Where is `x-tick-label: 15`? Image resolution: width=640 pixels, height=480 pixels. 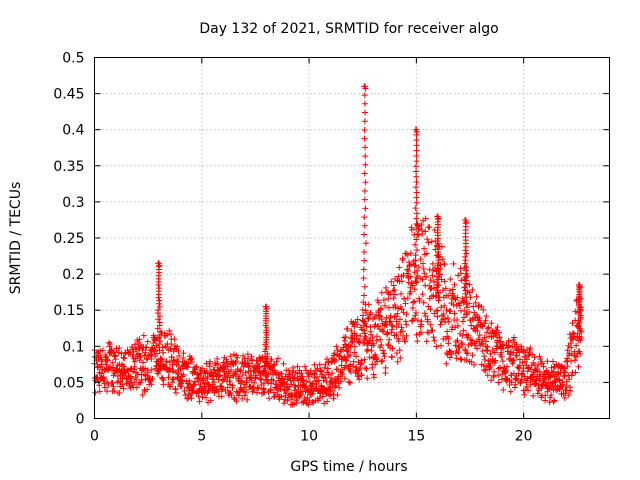 x-tick-label: 15 is located at coordinates (416, 437).